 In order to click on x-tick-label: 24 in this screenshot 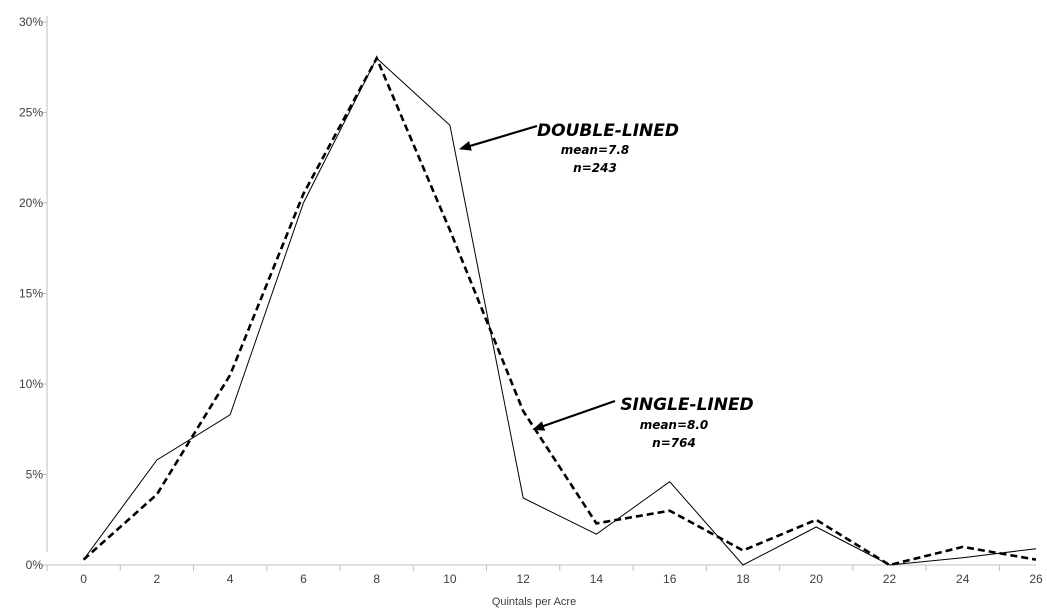, I will do `click(963, 579)`.